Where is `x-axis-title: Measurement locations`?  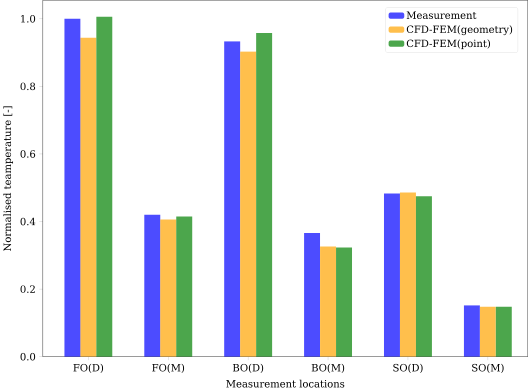 x-axis-title: Measurement locations is located at coordinates (285, 384).